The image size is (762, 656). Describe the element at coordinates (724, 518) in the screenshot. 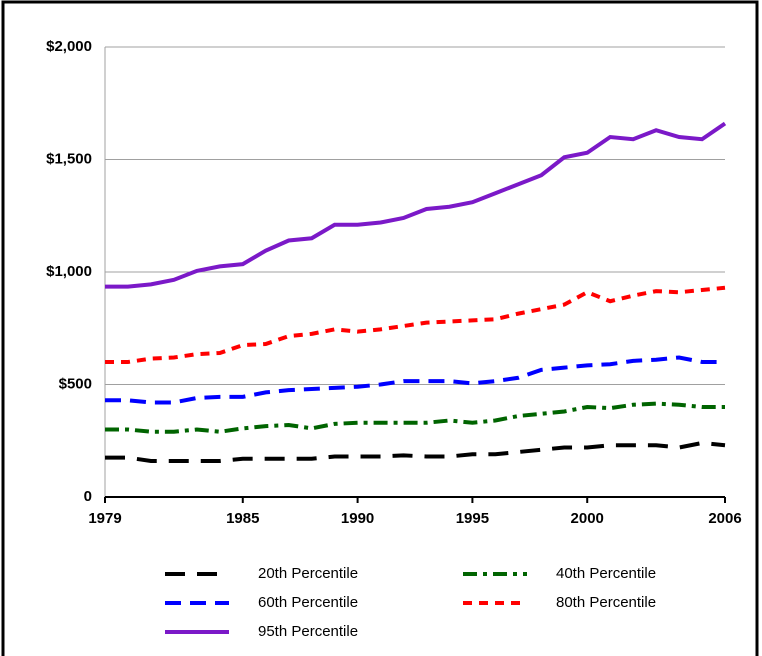

I see `x-tick-label: 2006` at that location.